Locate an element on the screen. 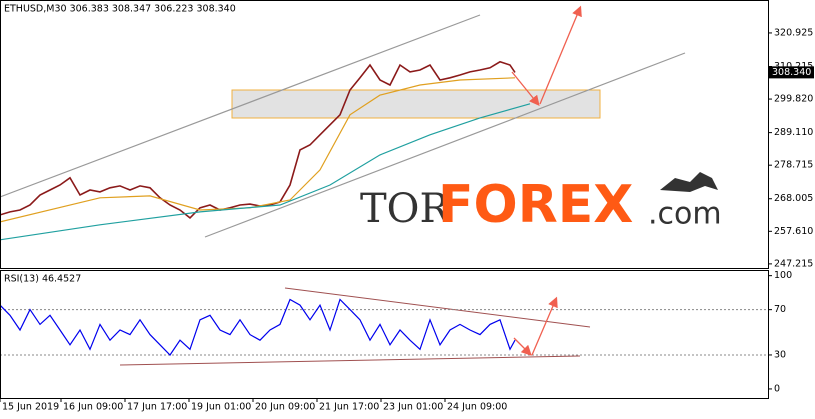  y-tick-label: 30 is located at coordinates (780, 354).